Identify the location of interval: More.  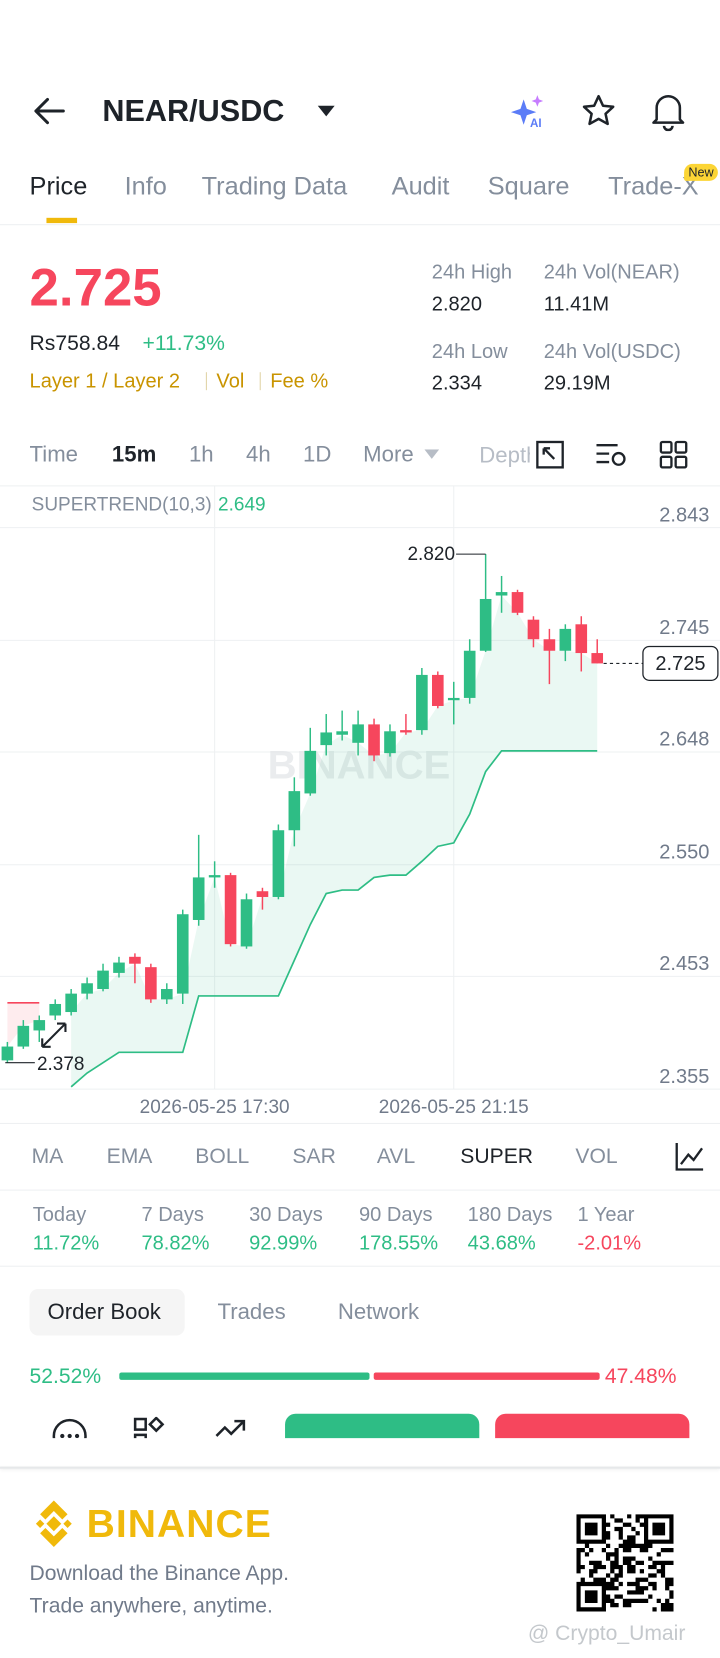
(388, 454).